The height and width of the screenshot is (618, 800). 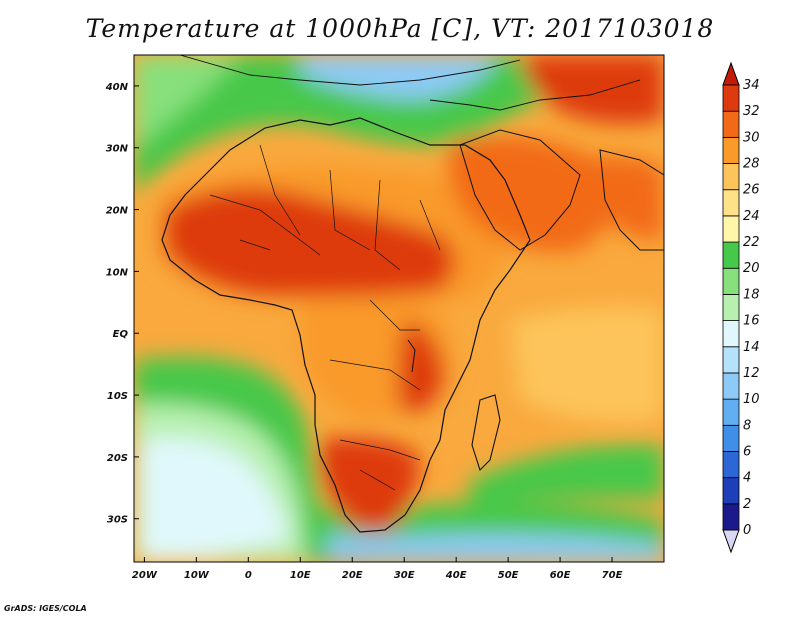 What do you see at coordinates (400, 77) in the screenshot?
I see `mediterranean-cool-zone` at bounding box center [400, 77].